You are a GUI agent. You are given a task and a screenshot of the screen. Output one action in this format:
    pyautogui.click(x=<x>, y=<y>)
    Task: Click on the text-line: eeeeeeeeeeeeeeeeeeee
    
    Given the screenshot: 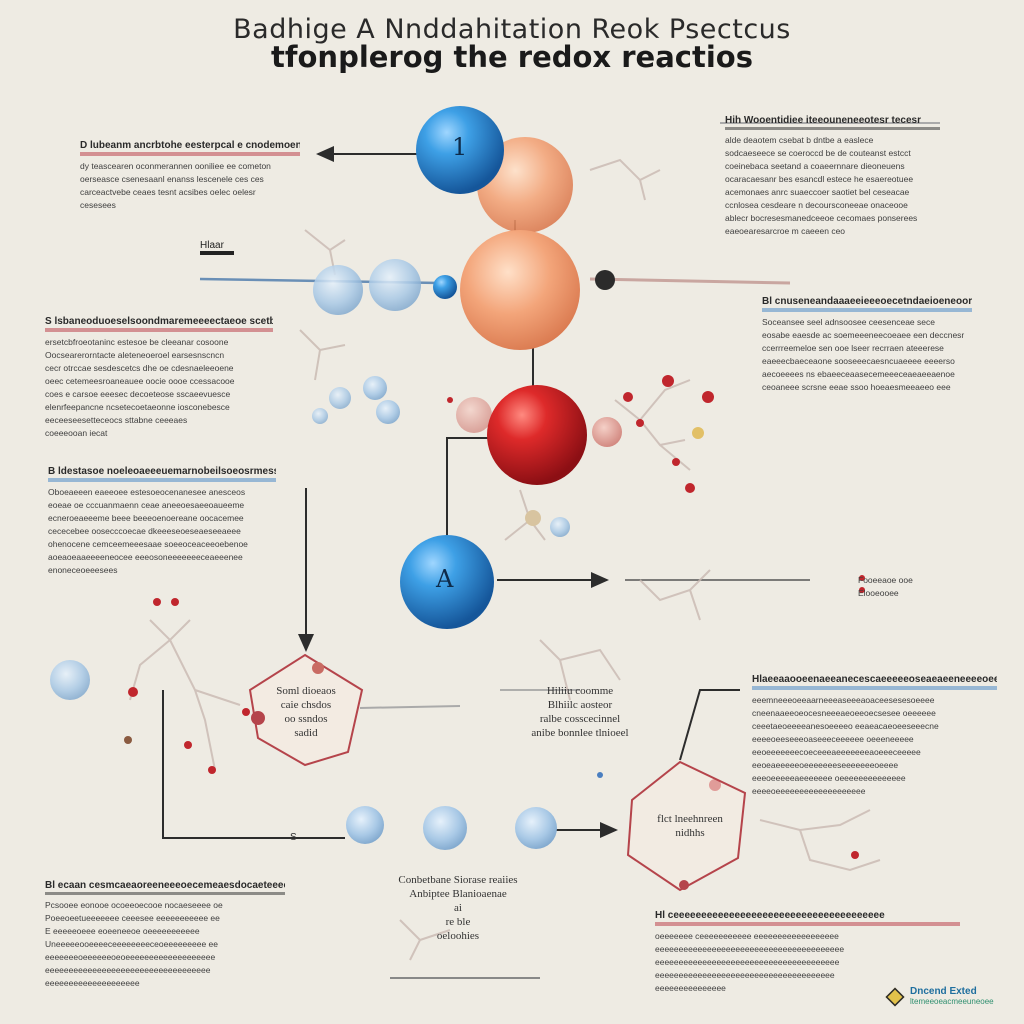 What is the action you would take?
    pyautogui.click(x=92, y=983)
    